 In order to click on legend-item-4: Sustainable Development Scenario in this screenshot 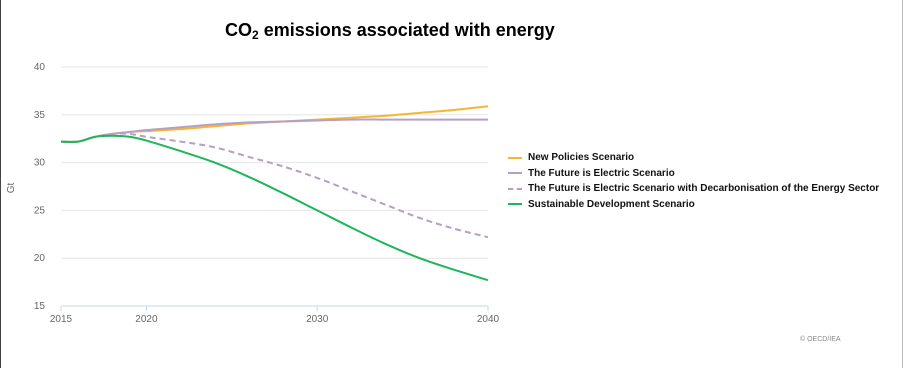, I will do `click(693, 205)`.